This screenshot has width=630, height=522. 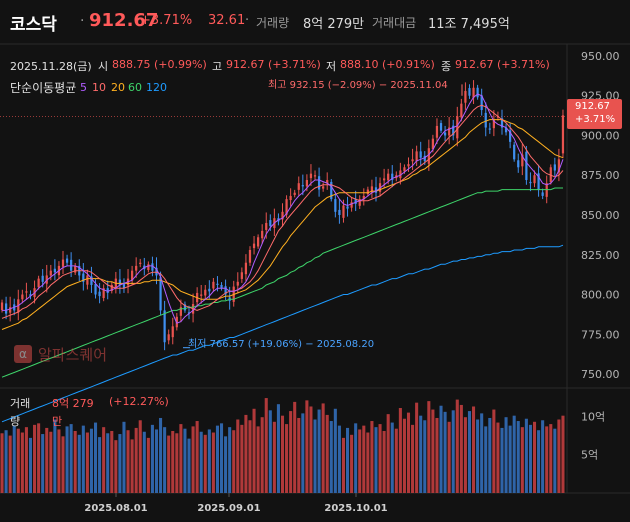 What do you see at coordinates (281, 344) in the screenshot?
I see `low-annotation: 최저 766.57 (+19.06%) − 2025.08.20` at bounding box center [281, 344].